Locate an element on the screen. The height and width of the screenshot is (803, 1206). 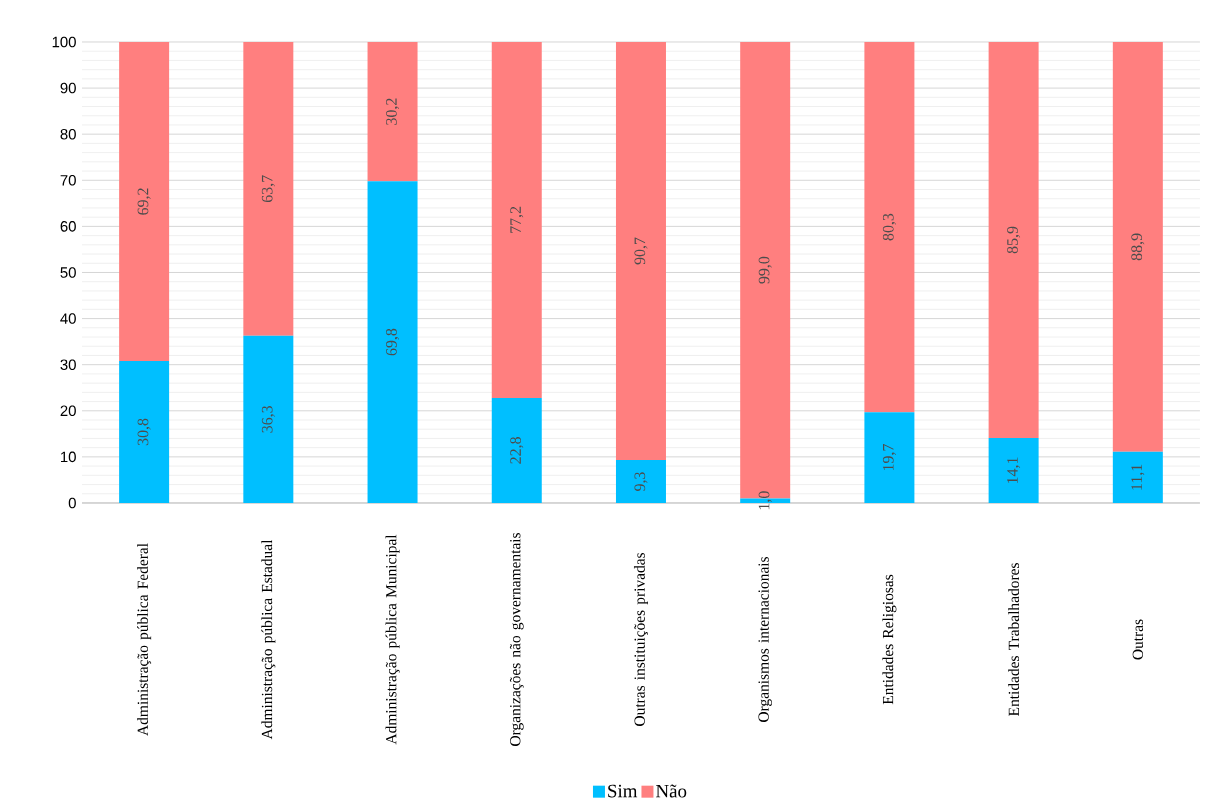
y-tick-label: 30 is located at coordinates (68, 364).